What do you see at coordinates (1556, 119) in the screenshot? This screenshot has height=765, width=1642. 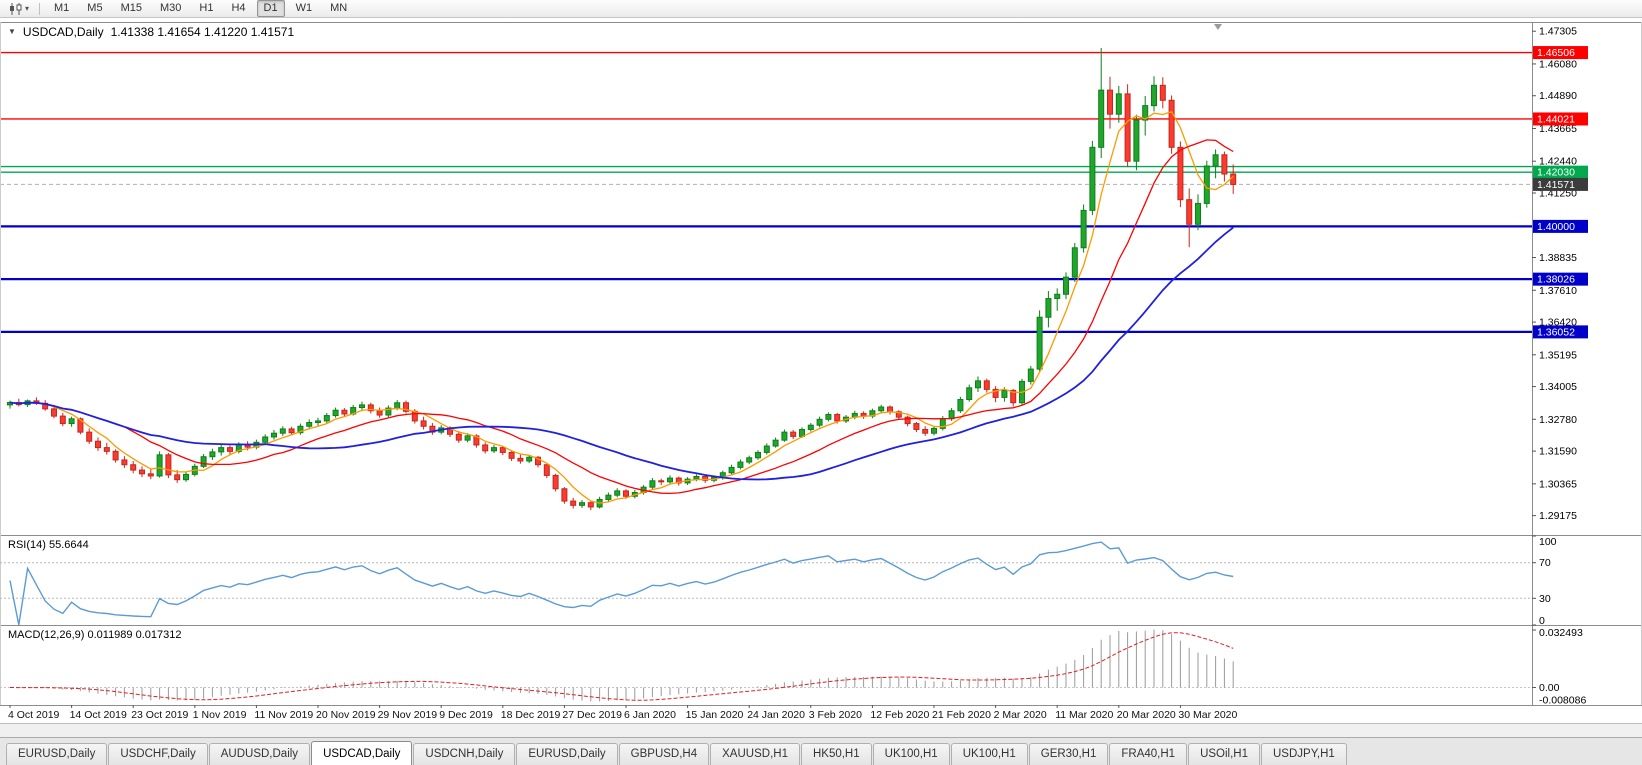 I see `svg-text: 1.44021` at bounding box center [1556, 119].